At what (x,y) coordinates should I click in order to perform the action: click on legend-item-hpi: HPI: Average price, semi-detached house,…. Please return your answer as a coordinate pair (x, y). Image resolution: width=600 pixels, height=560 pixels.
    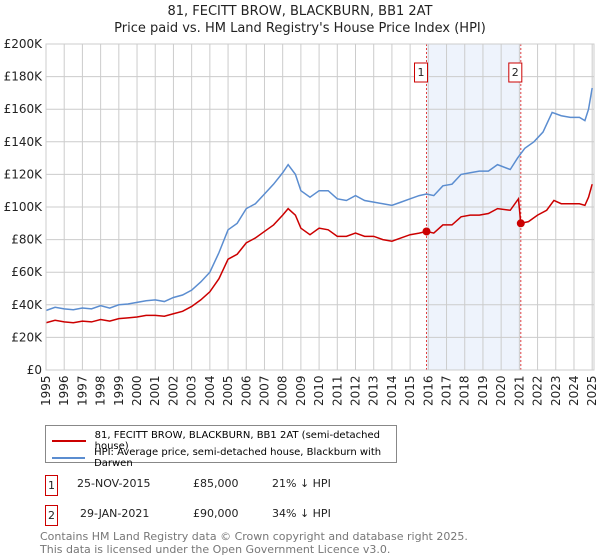
    Looking at the image, I should click on (224, 458).